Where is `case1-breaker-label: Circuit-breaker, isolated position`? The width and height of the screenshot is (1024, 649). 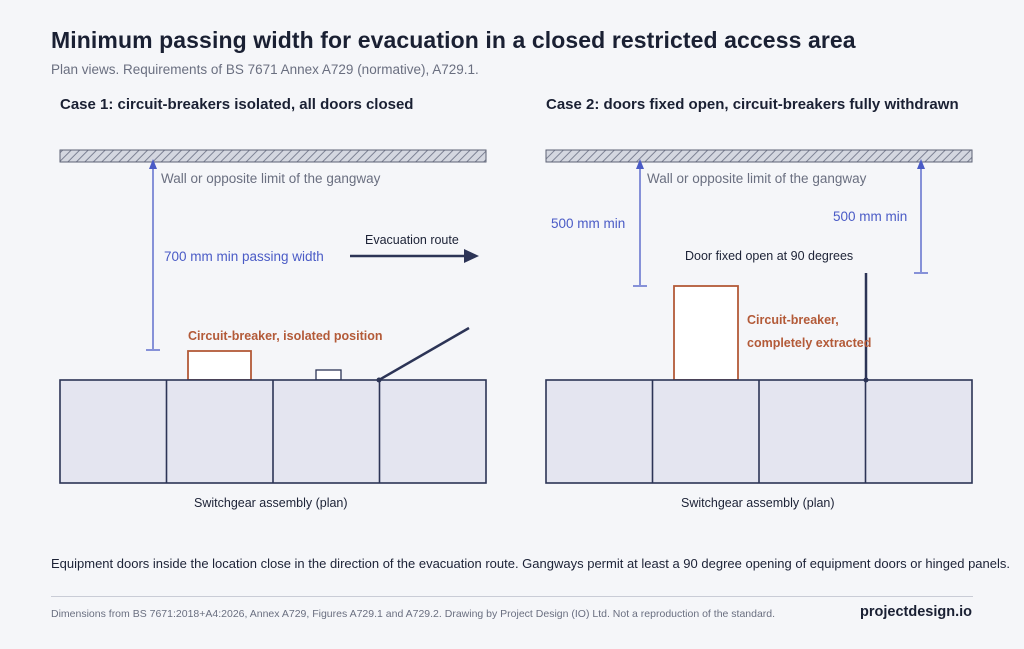
case1-breaker-label: Circuit-breaker, isolated position is located at coordinates (285, 336).